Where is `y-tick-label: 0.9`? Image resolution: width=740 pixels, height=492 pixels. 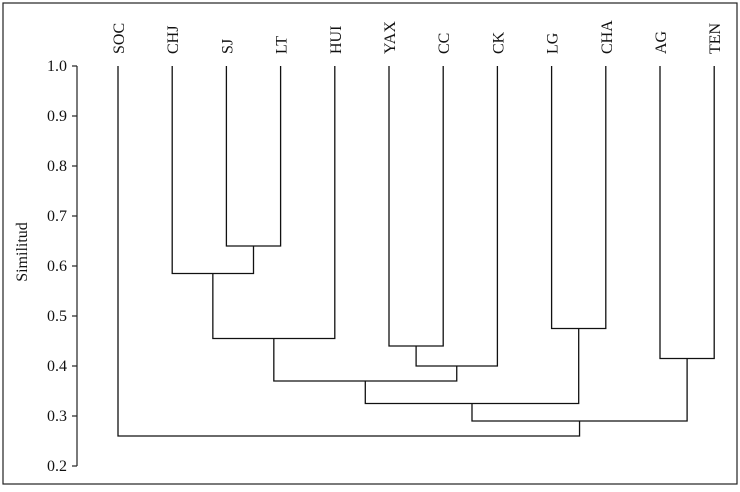
y-tick-label: 0.9 is located at coordinates (57, 116).